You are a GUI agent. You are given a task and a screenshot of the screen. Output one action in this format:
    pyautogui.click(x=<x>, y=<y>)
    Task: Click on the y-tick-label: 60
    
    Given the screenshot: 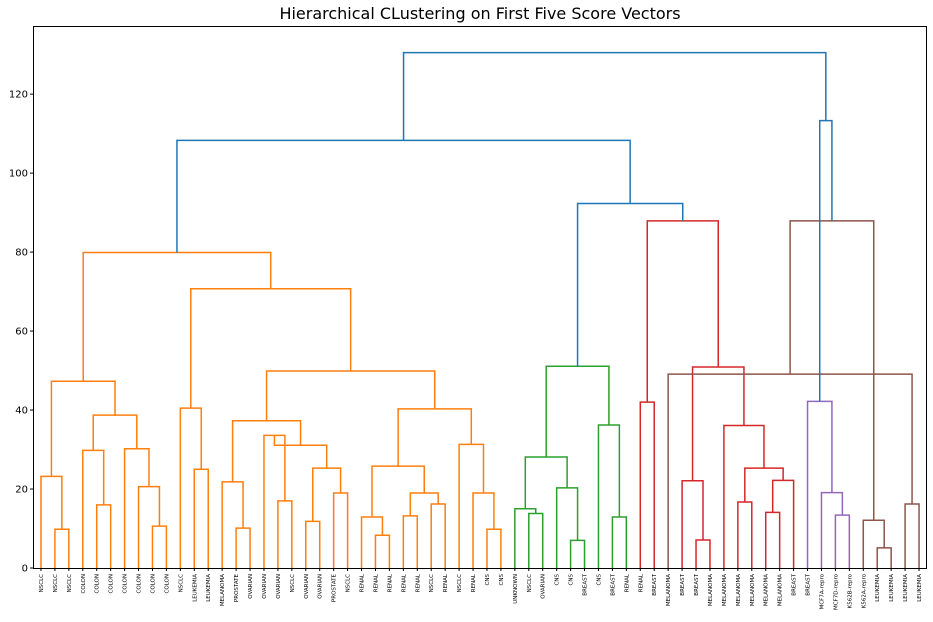 What is the action you would take?
    pyautogui.click(x=21, y=332)
    